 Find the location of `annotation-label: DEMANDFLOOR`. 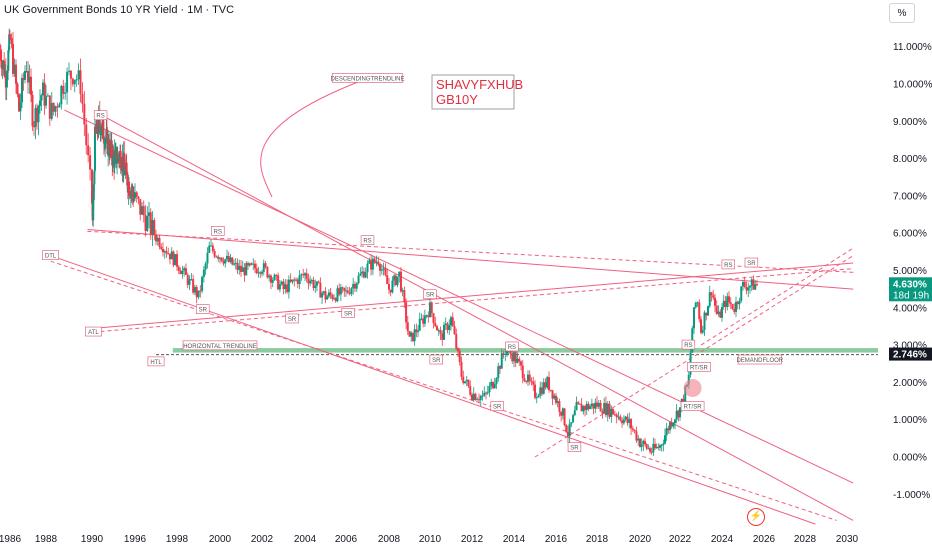

annotation-label: DEMANDFLOOR is located at coordinates (759, 361).